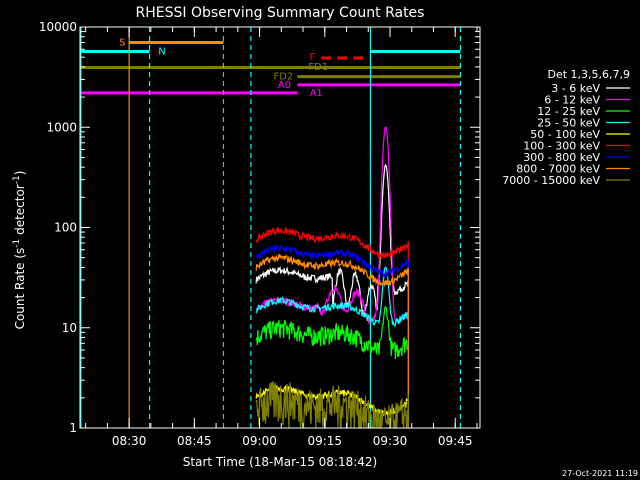  What do you see at coordinates (568, 123) in the screenshot?
I see `legend-label: 25 - 50 keV` at bounding box center [568, 123].